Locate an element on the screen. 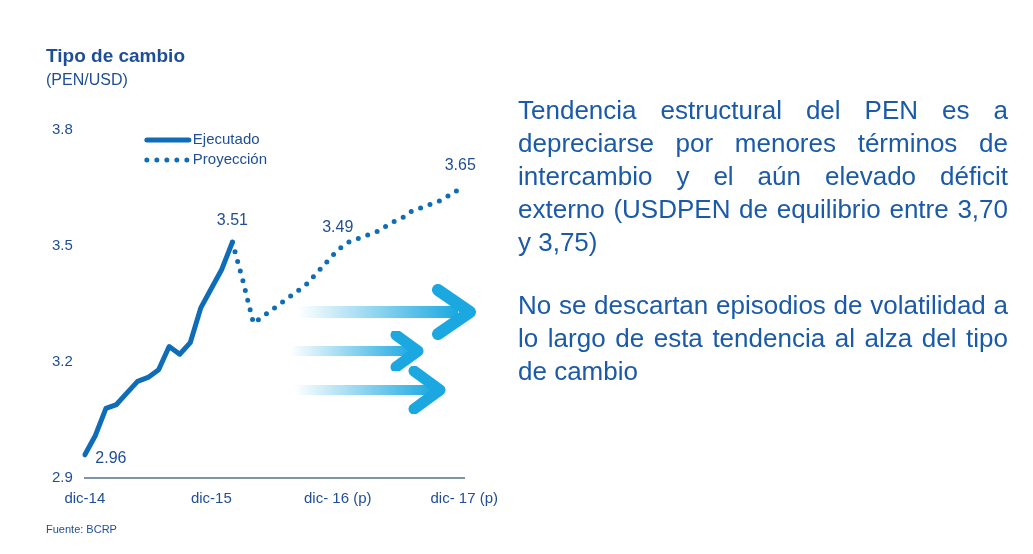  x-tick-label: dic-14 is located at coordinates (85, 498).